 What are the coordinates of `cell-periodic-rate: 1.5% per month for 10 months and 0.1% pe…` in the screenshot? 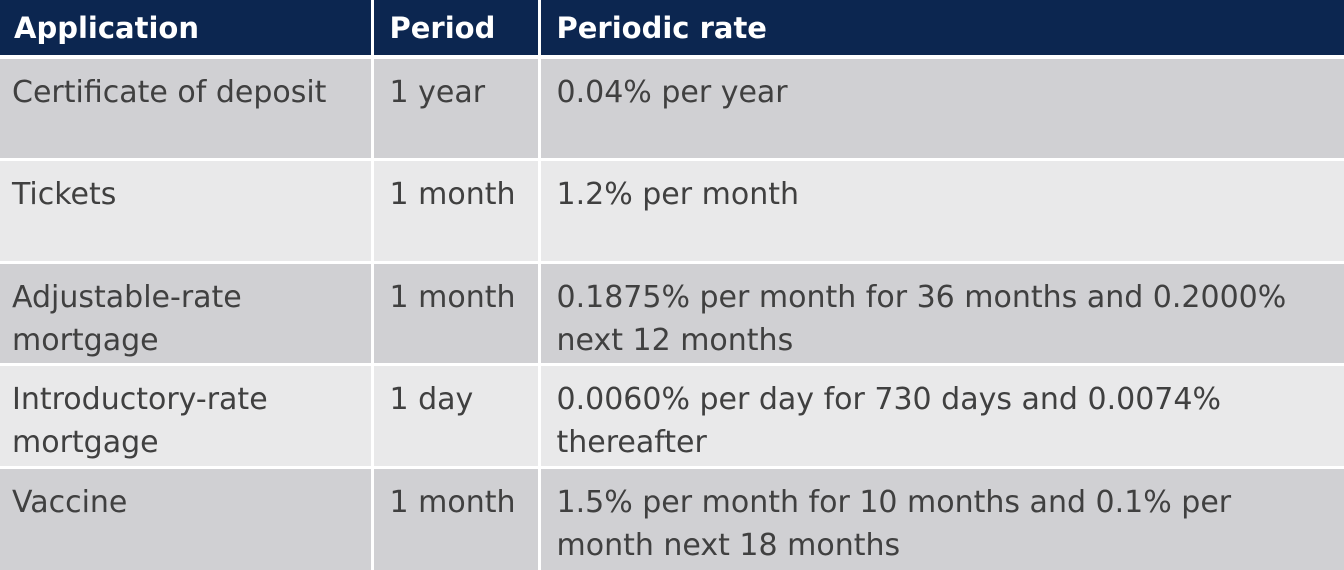 It's located at (941, 518).